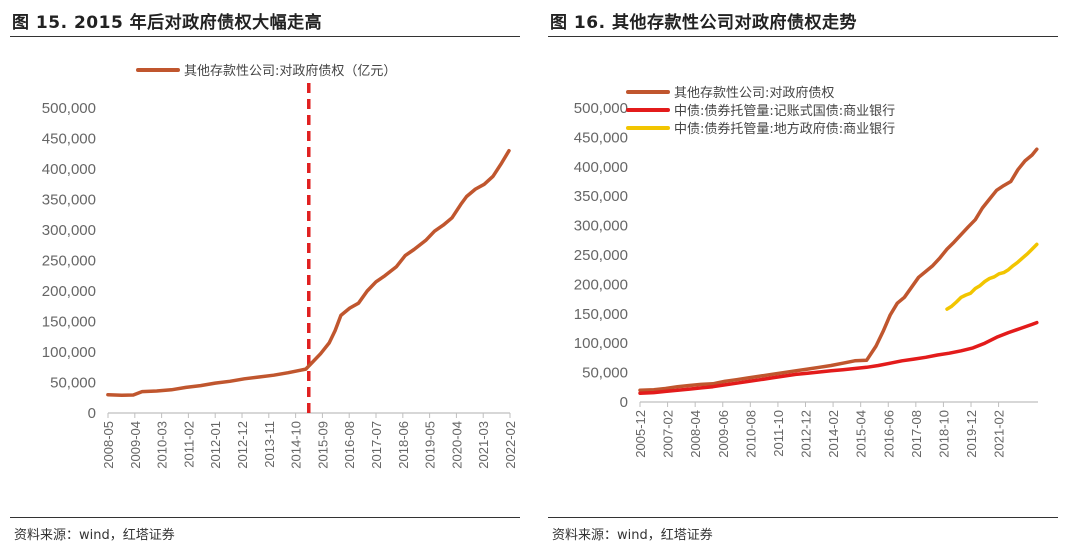  I want to click on x-tick-label: 2019-05, so click(430, 445).